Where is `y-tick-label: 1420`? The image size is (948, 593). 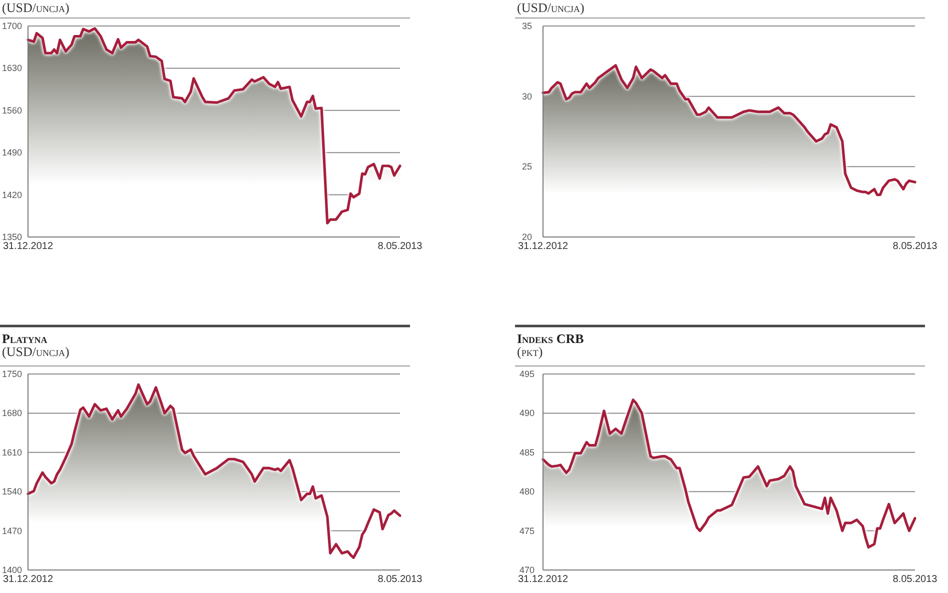 y-tick-label: 1420 is located at coordinates (12, 195).